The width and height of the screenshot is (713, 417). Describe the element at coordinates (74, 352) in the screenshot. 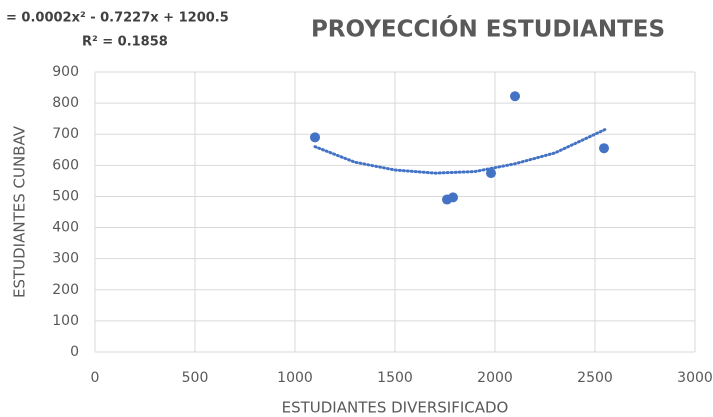

I see `y-tick-label: 0` at that location.